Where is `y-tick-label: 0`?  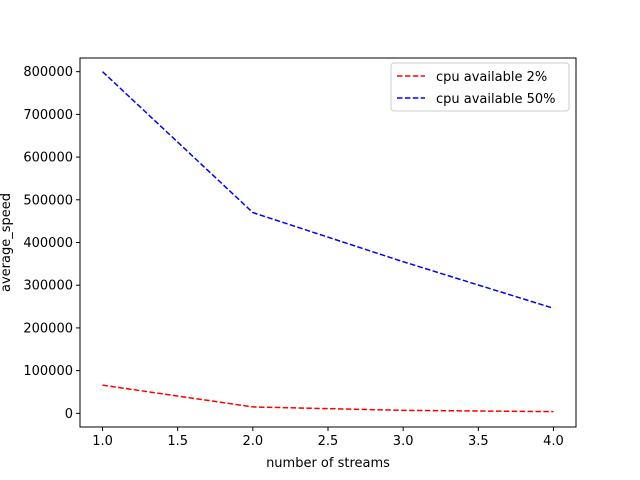 y-tick-label: 0 is located at coordinates (69, 414).